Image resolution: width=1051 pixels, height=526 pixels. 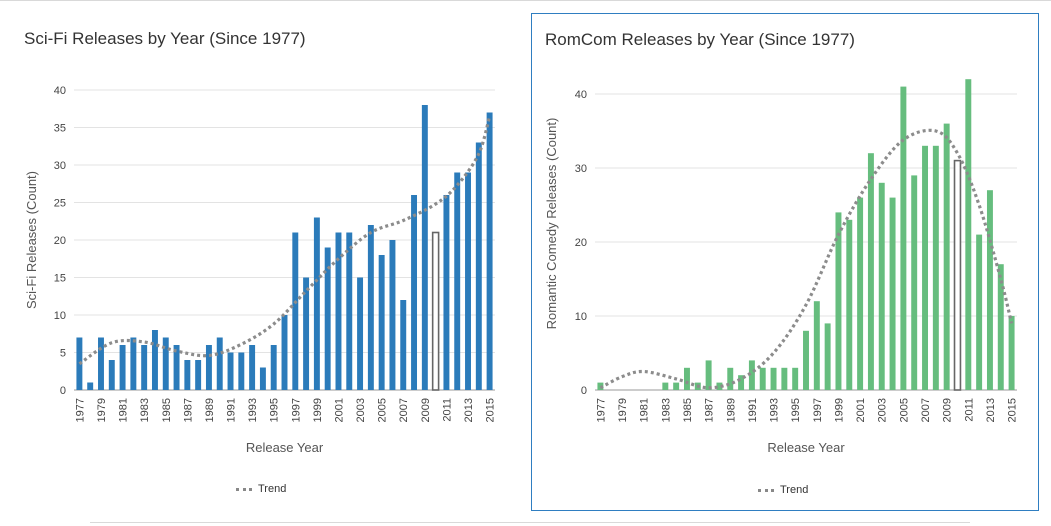 What do you see at coordinates (63, 391) in the screenshot?
I see `y-tick-label: 0` at bounding box center [63, 391].